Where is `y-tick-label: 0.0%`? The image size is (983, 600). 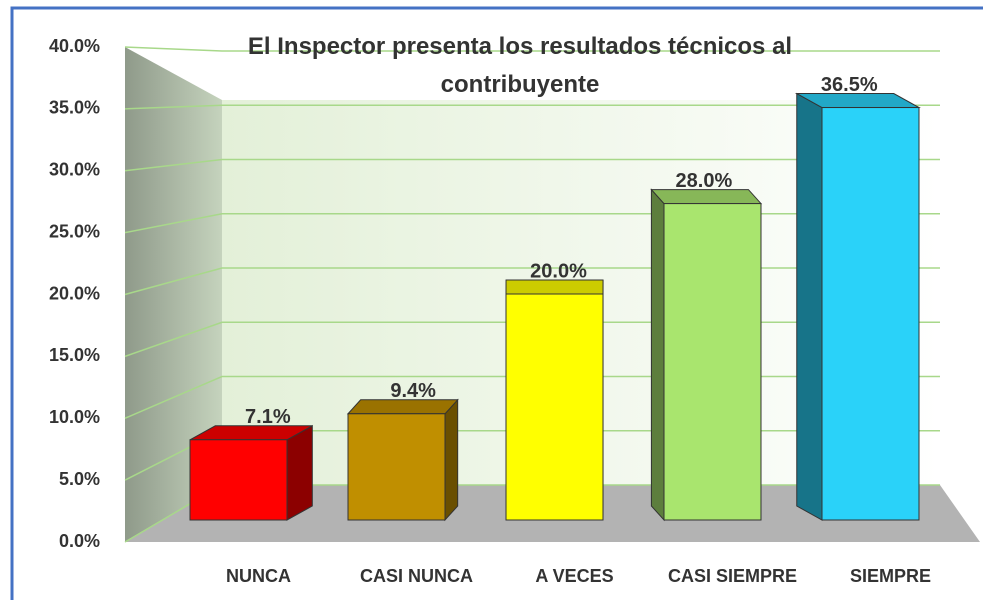
y-tick-label: 0.0% is located at coordinates (79, 541).